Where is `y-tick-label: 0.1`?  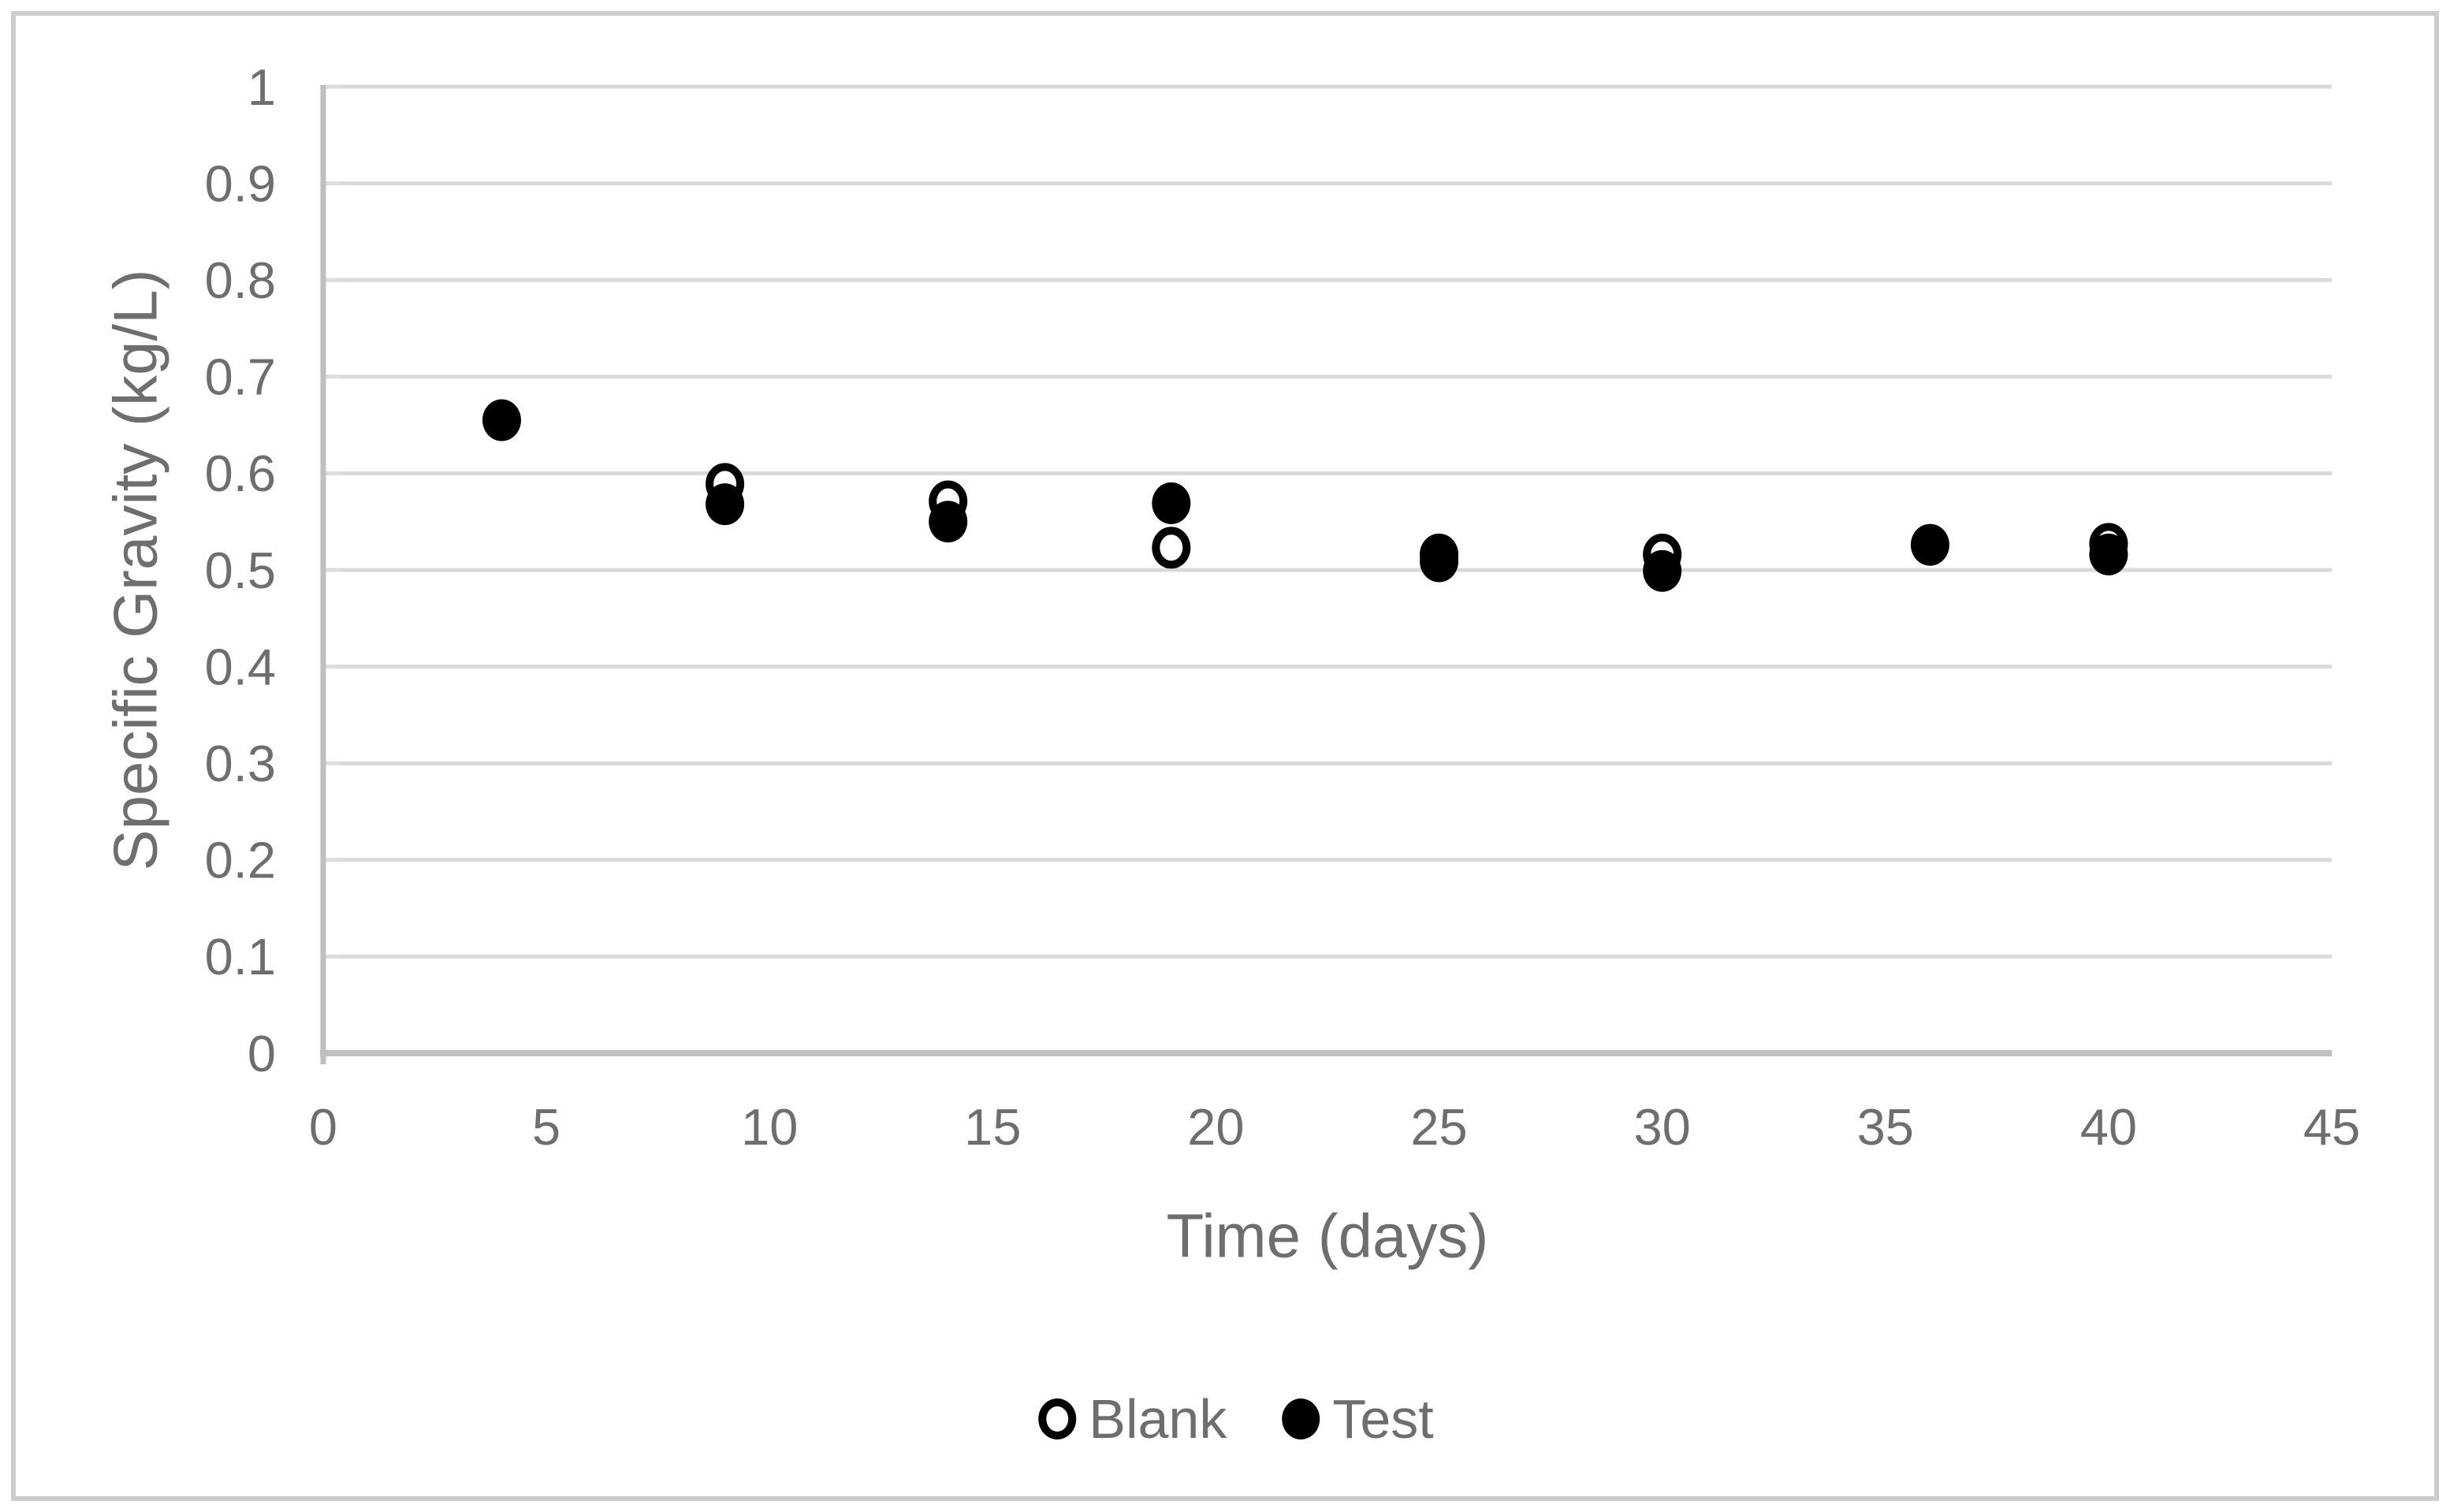
y-tick-label: 0.1 is located at coordinates (240, 957).